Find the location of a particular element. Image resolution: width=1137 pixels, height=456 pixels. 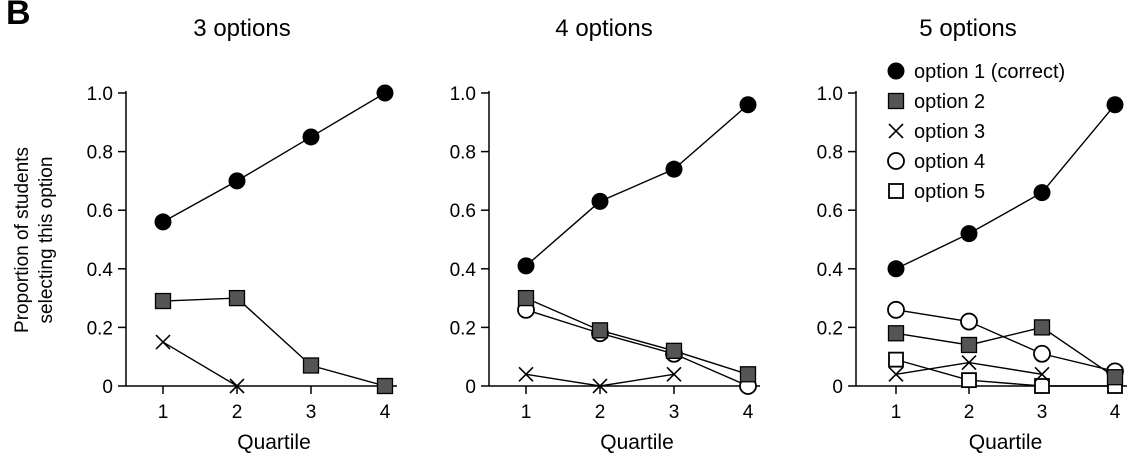

legend-label: option 2 is located at coordinates (949, 102).